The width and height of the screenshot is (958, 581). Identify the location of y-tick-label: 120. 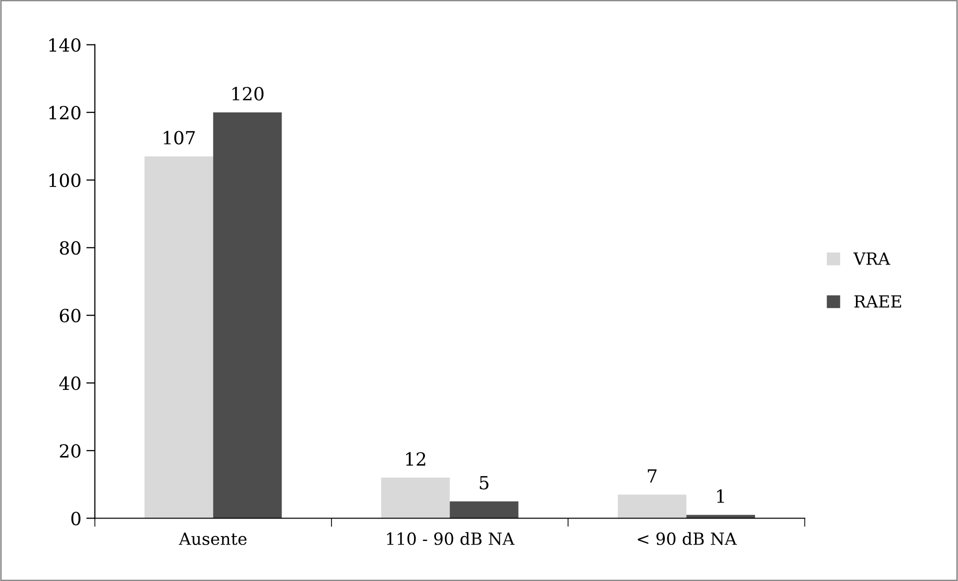
(64, 113).